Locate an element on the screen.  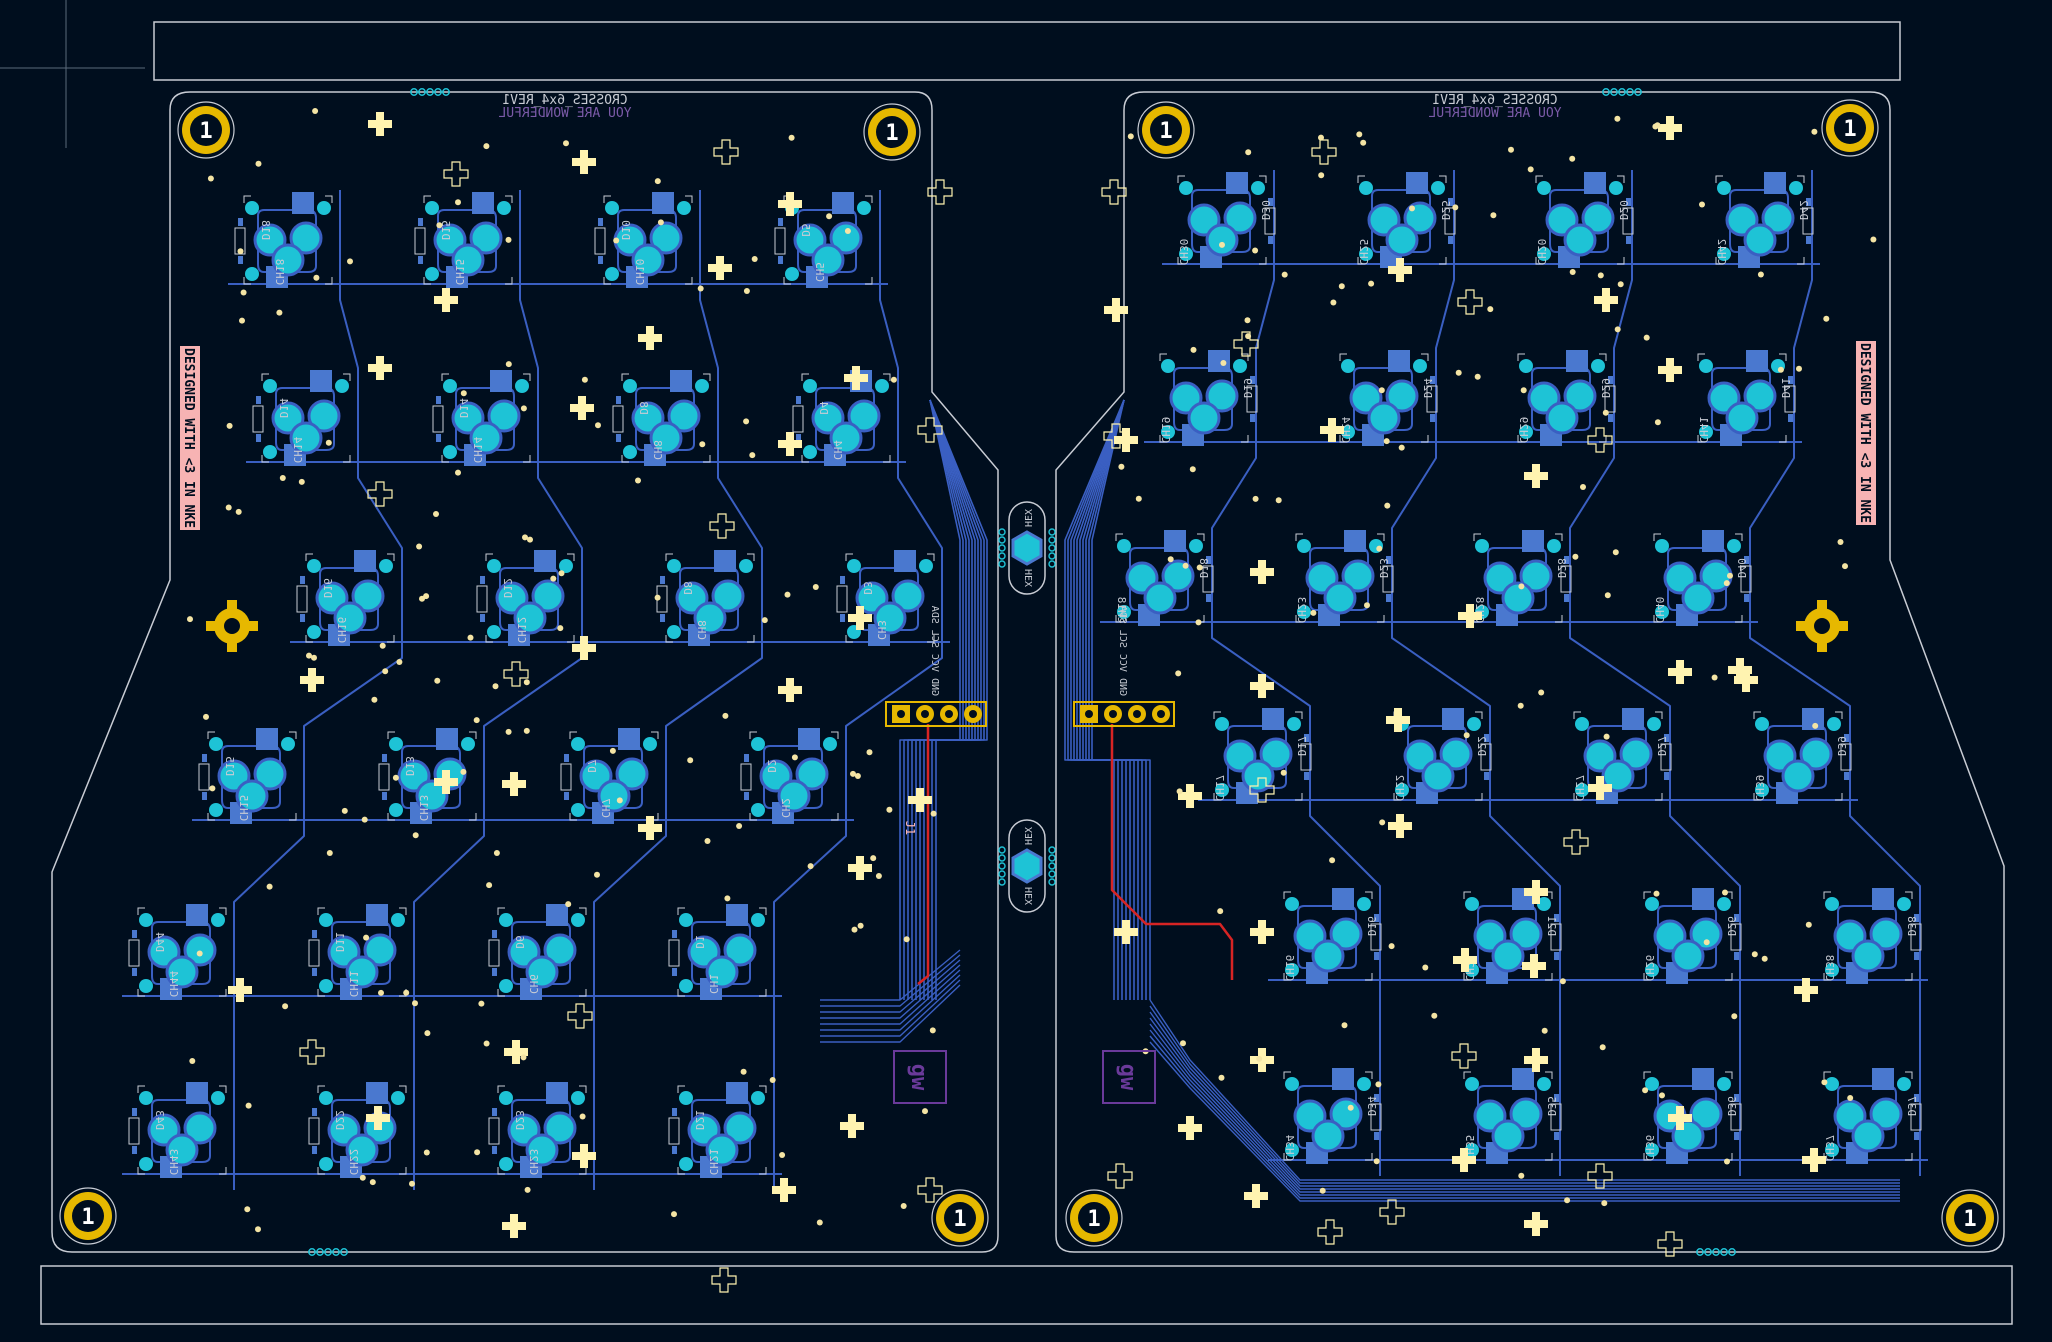
diode-label: D42 is located at coordinates (1803, 210).